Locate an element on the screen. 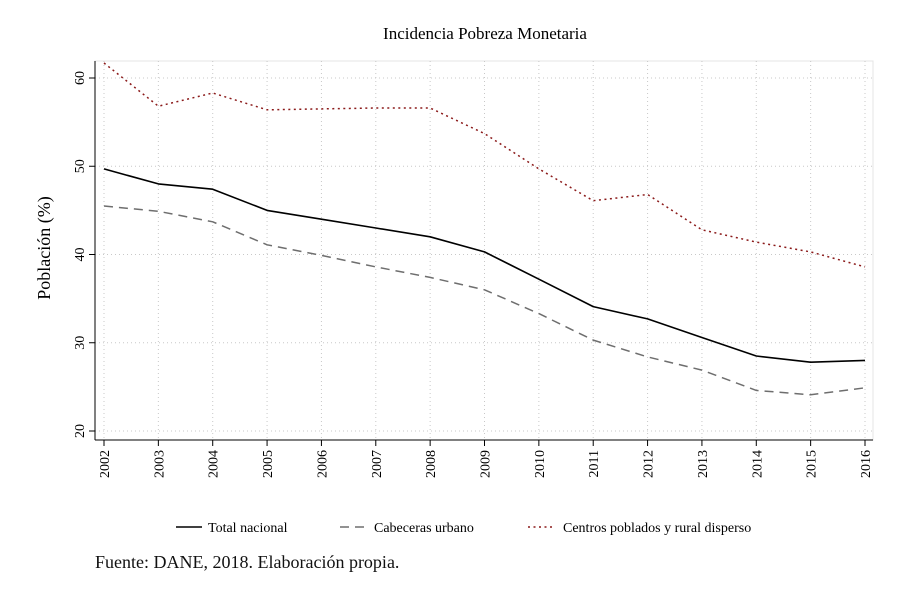 This screenshot has height=600, width=900. x-tick-label-2011: 2011 is located at coordinates (594, 463).